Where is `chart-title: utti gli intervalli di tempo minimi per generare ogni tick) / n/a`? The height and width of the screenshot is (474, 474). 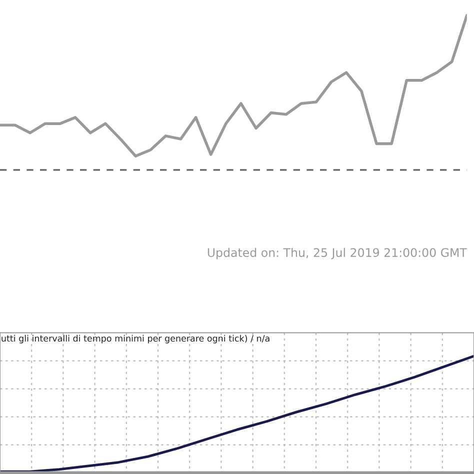 chart-title: utti gli intervalli di tempo minimi per generare ogni tick) / n/a is located at coordinates (136, 339).